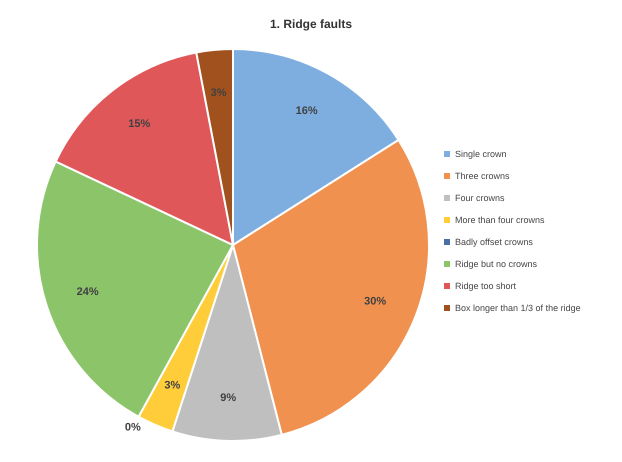 The width and height of the screenshot is (622, 462). I want to click on text: 0%, so click(132, 427).